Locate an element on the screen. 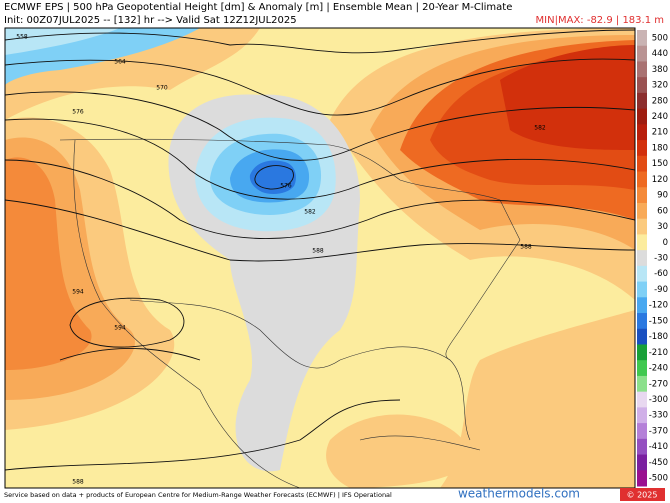  colorbar-label: 280 is located at coordinates (660, 101).